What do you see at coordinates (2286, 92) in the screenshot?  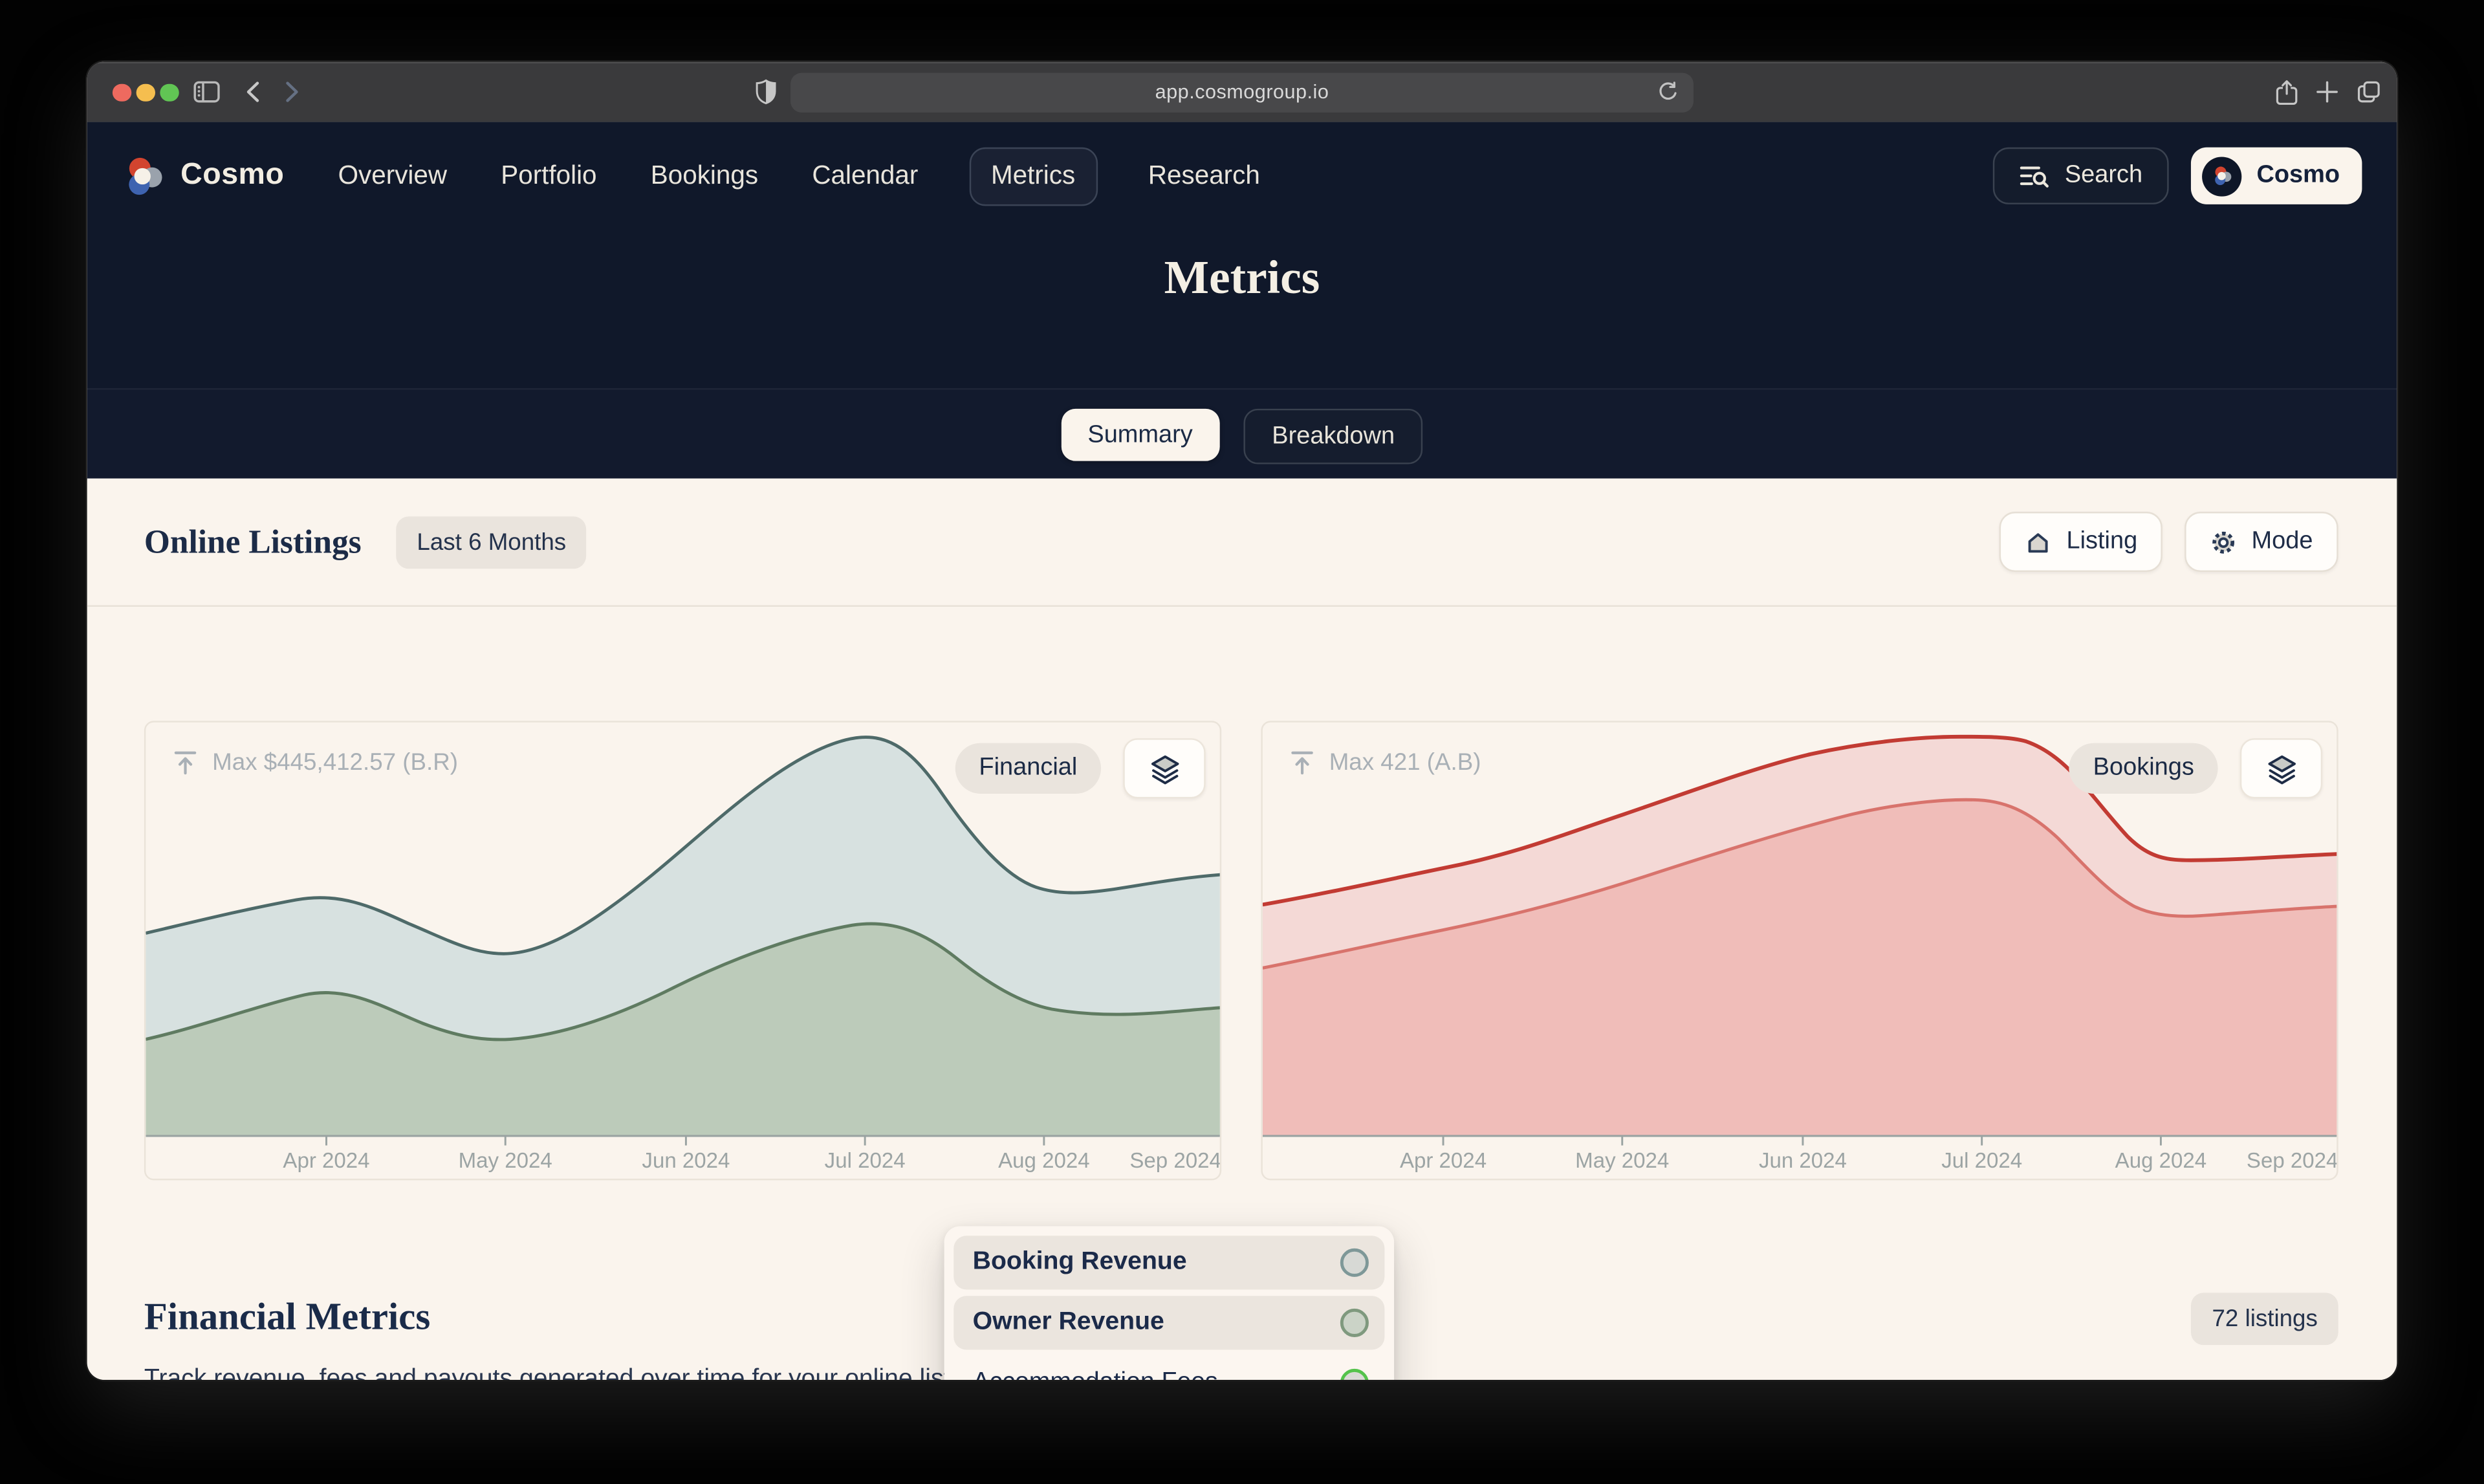 I see `share-icon` at bounding box center [2286, 92].